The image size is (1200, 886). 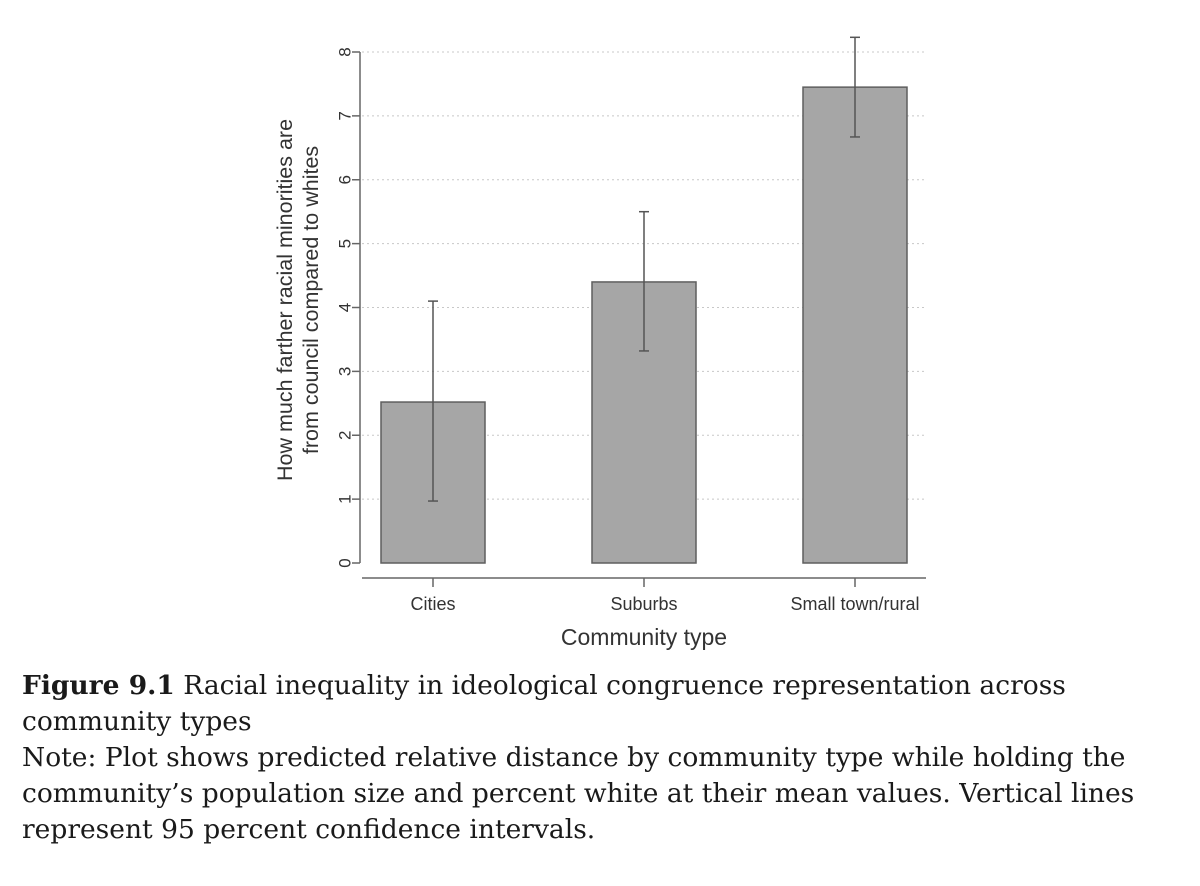 I want to click on y-tick-label-3: 3, so click(x=344, y=371).